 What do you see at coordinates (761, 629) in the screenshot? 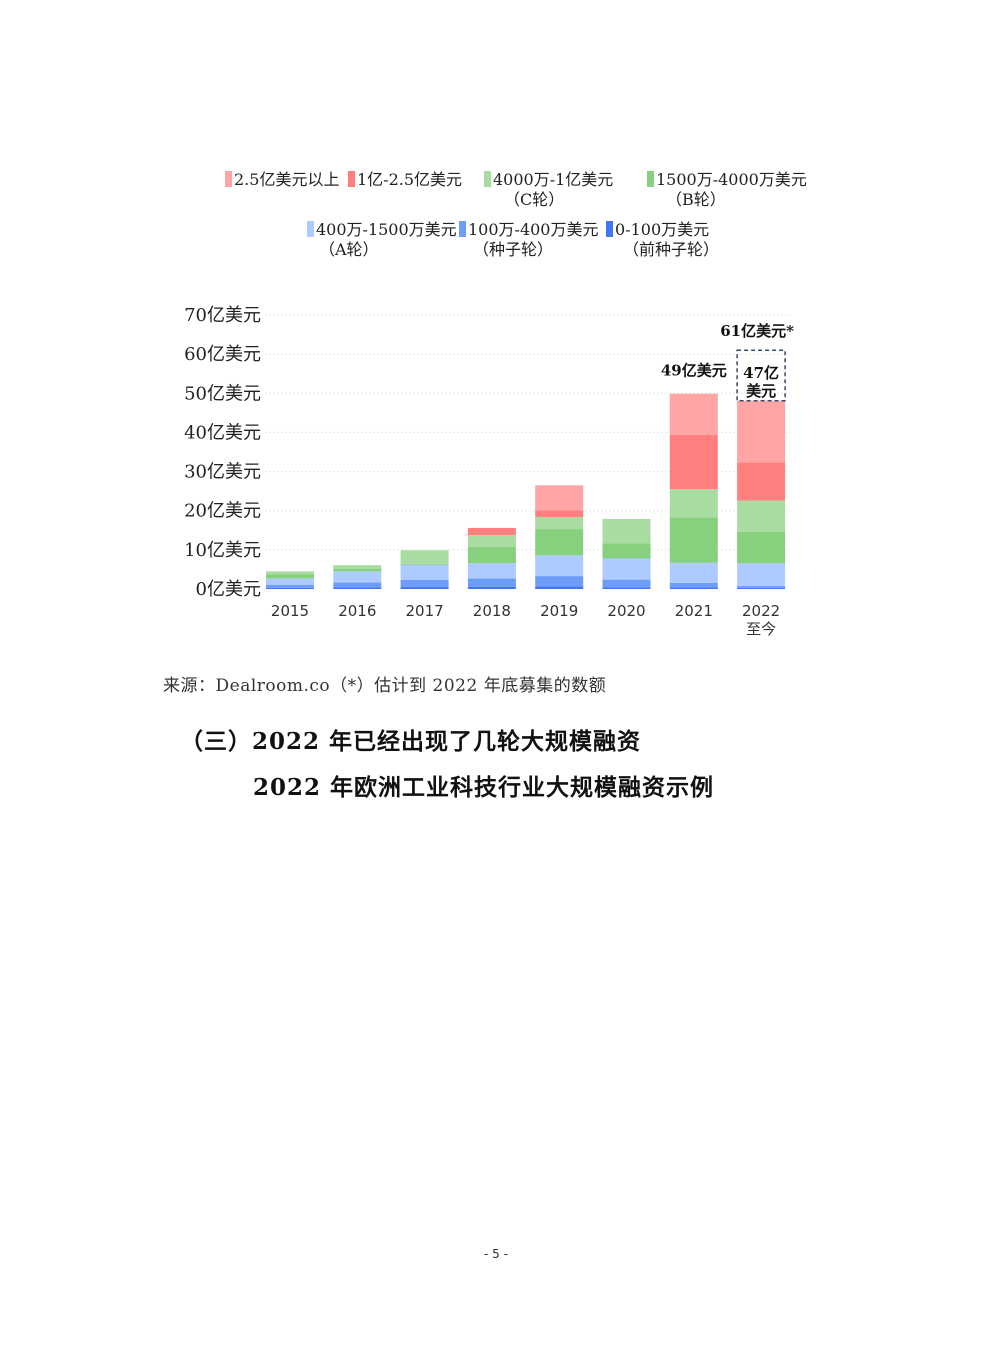
I see `x-tick-sublabel: 至今` at bounding box center [761, 629].